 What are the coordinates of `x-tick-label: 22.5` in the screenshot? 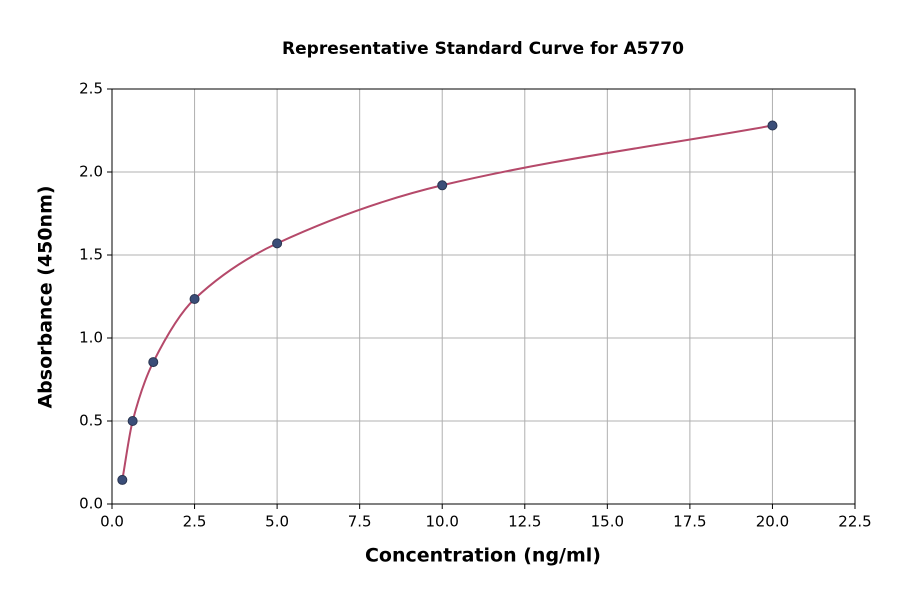 It's located at (854, 522).